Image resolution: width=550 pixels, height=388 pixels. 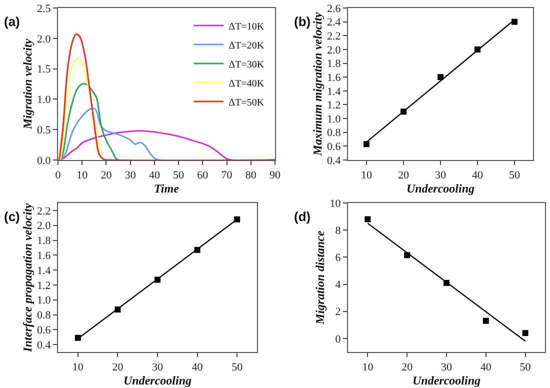 What do you see at coordinates (246, 64) in the screenshot?
I see `legend-label: ΔT=30K` at bounding box center [246, 64].